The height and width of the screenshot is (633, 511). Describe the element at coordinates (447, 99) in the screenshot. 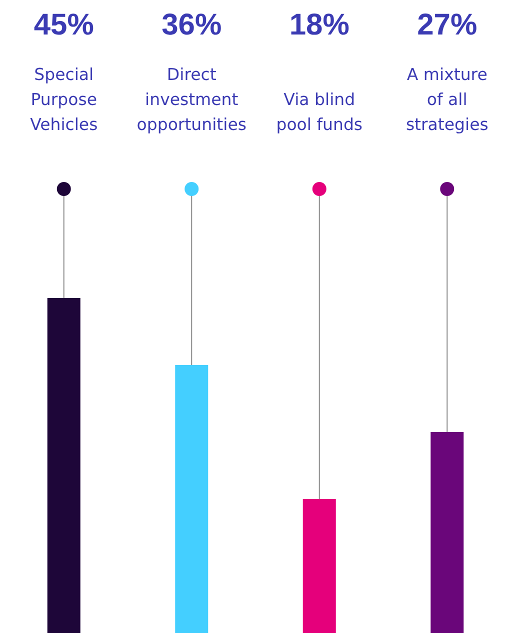

I see `x-tick-label: A mixture of all strategies` at that location.